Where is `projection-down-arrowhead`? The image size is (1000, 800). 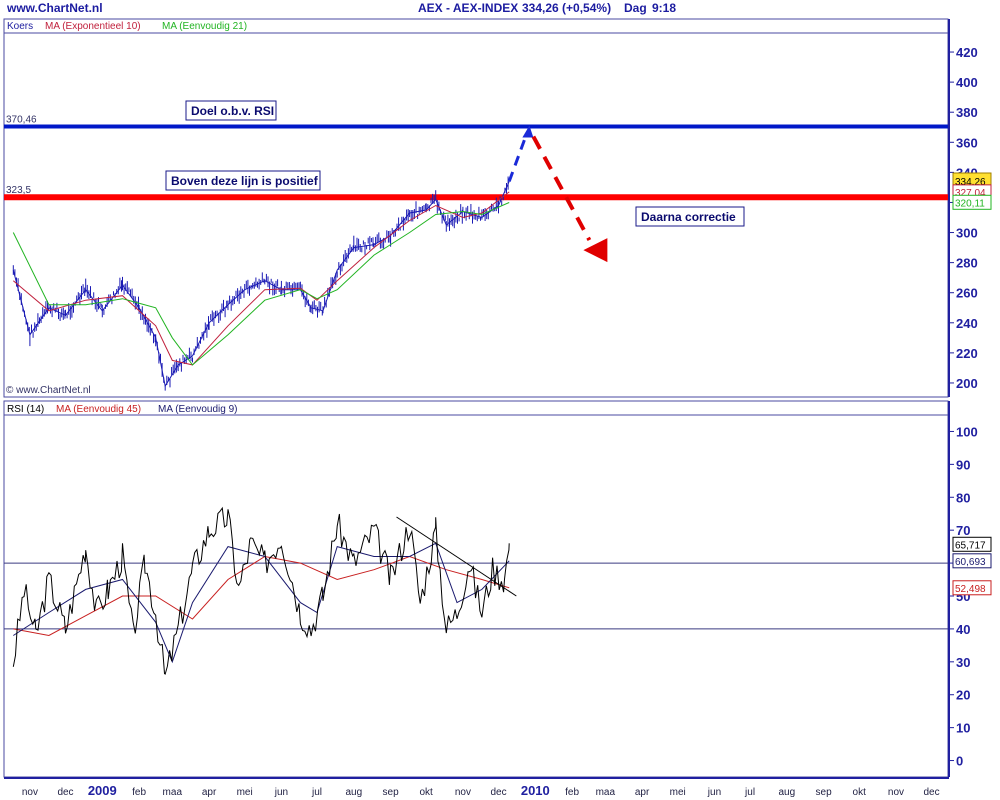
projection-down-arrowhead is located at coordinates (595, 250).